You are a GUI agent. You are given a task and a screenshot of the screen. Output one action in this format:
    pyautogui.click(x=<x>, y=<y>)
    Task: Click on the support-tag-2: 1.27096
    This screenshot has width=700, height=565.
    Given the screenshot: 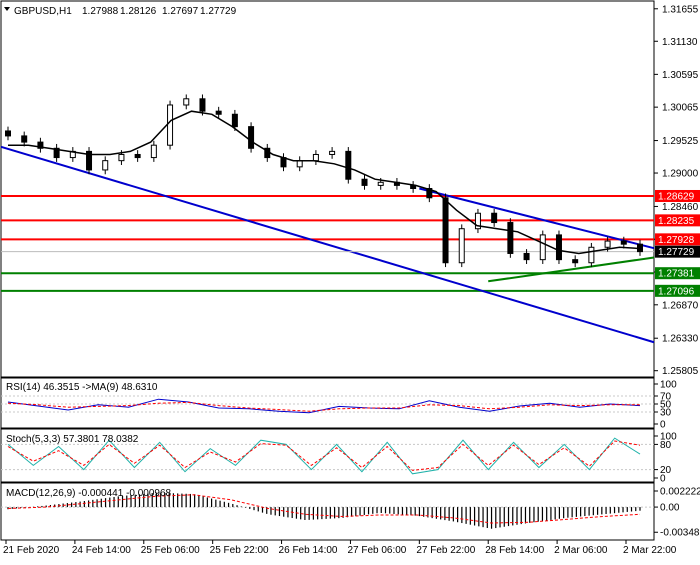 What is the action you would take?
    pyautogui.click(x=676, y=291)
    